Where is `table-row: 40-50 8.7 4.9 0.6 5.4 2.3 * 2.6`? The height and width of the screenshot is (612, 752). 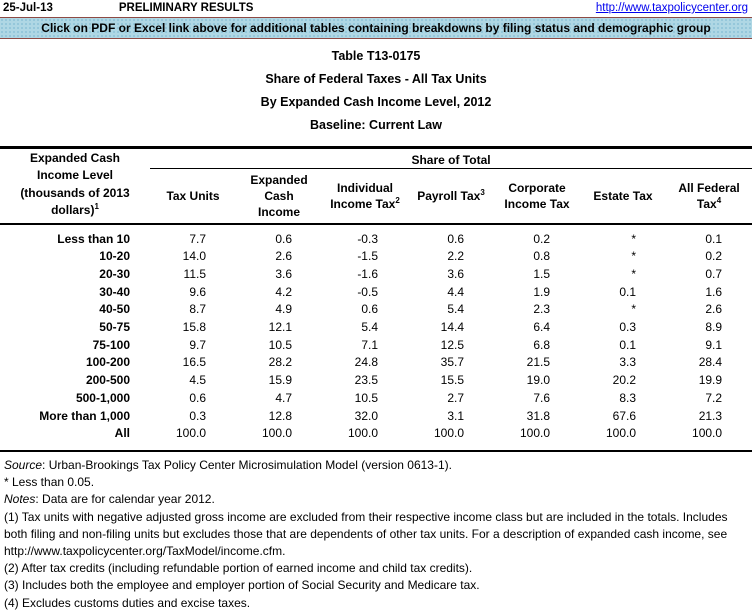 table-row: 40-50 8.7 4.9 0.6 5.4 2.3 * 2.6 is located at coordinates (376, 310).